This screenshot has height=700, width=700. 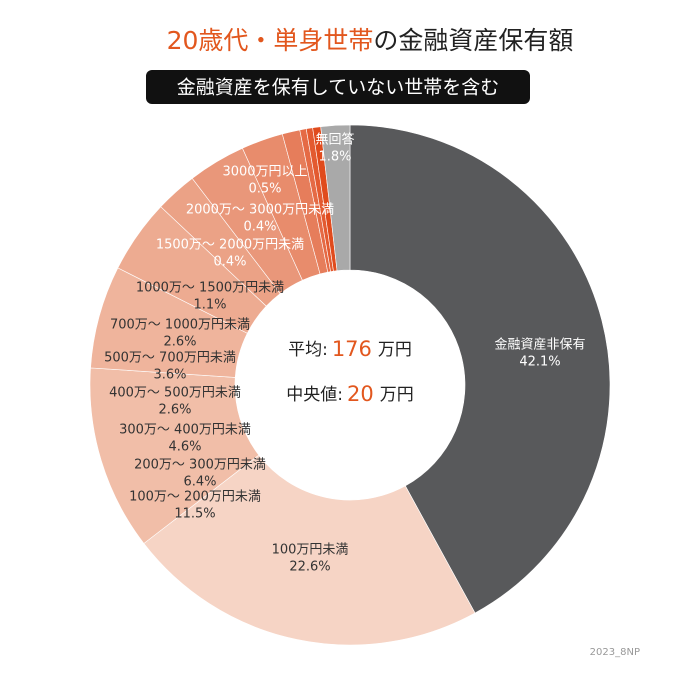 I want to click on slice-label: 300万～ 400万円未満, so click(x=185, y=430).